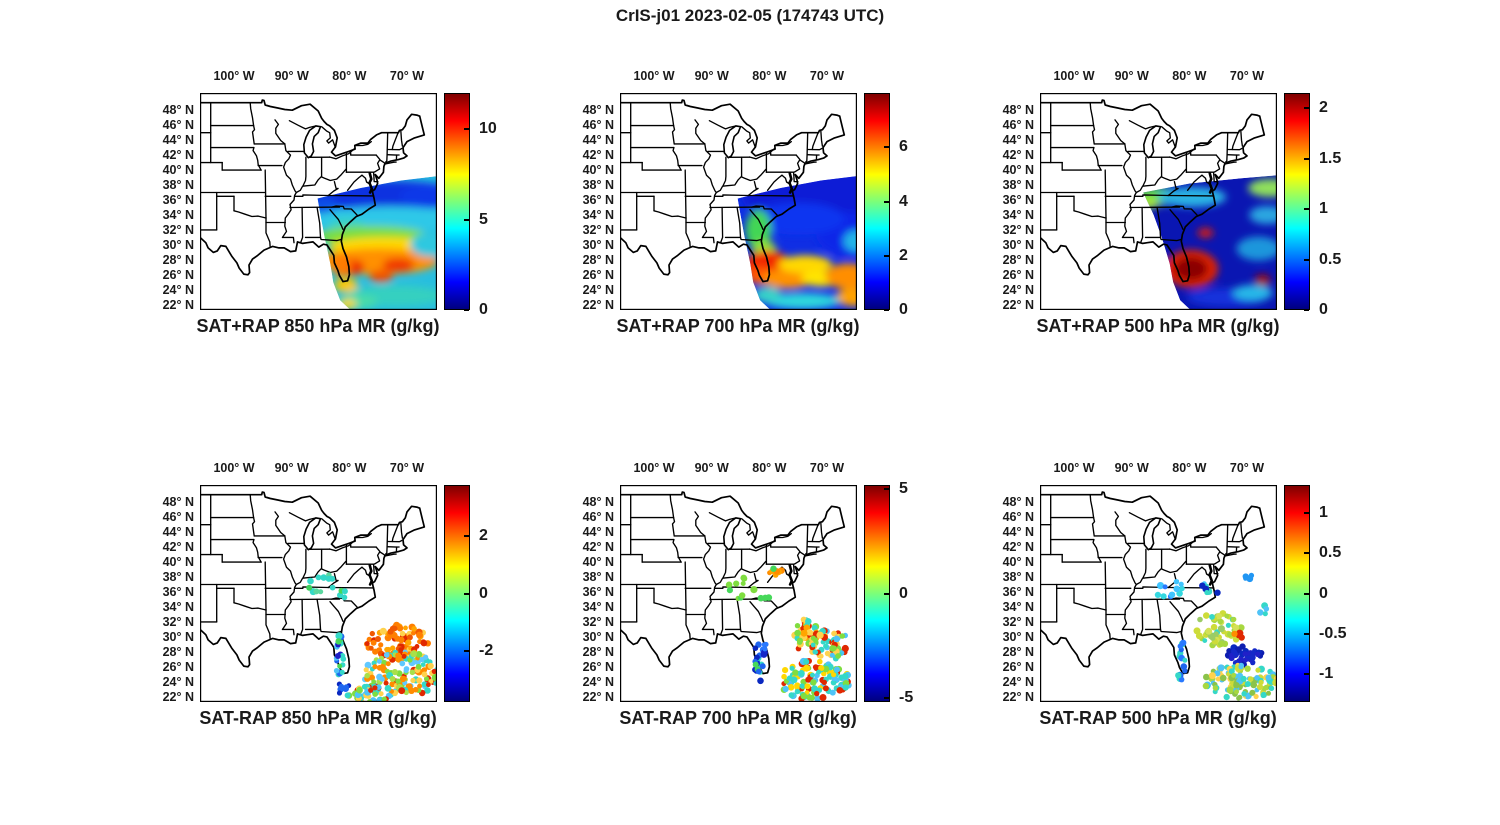 Image resolution: width=1500 pixels, height=825 pixels. Describe the element at coordinates (1215, 636) in the screenshot. I see `data-scatter-layer` at that location.